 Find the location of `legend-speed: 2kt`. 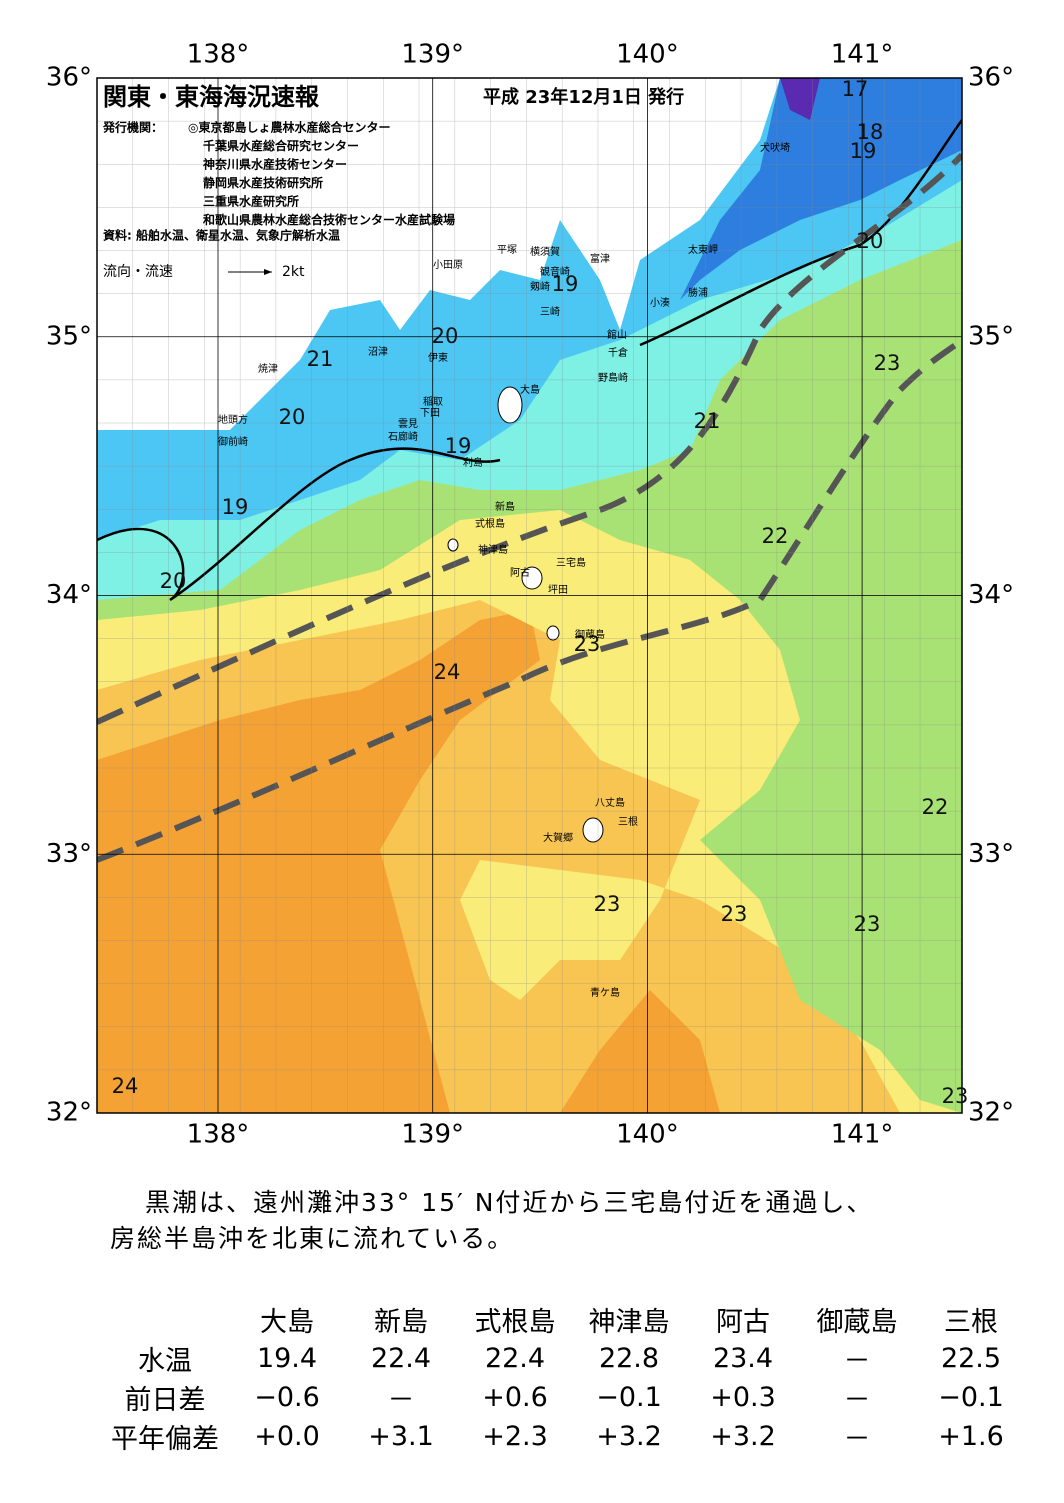

legend-speed: 2kt is located at coordinates (293, 272).